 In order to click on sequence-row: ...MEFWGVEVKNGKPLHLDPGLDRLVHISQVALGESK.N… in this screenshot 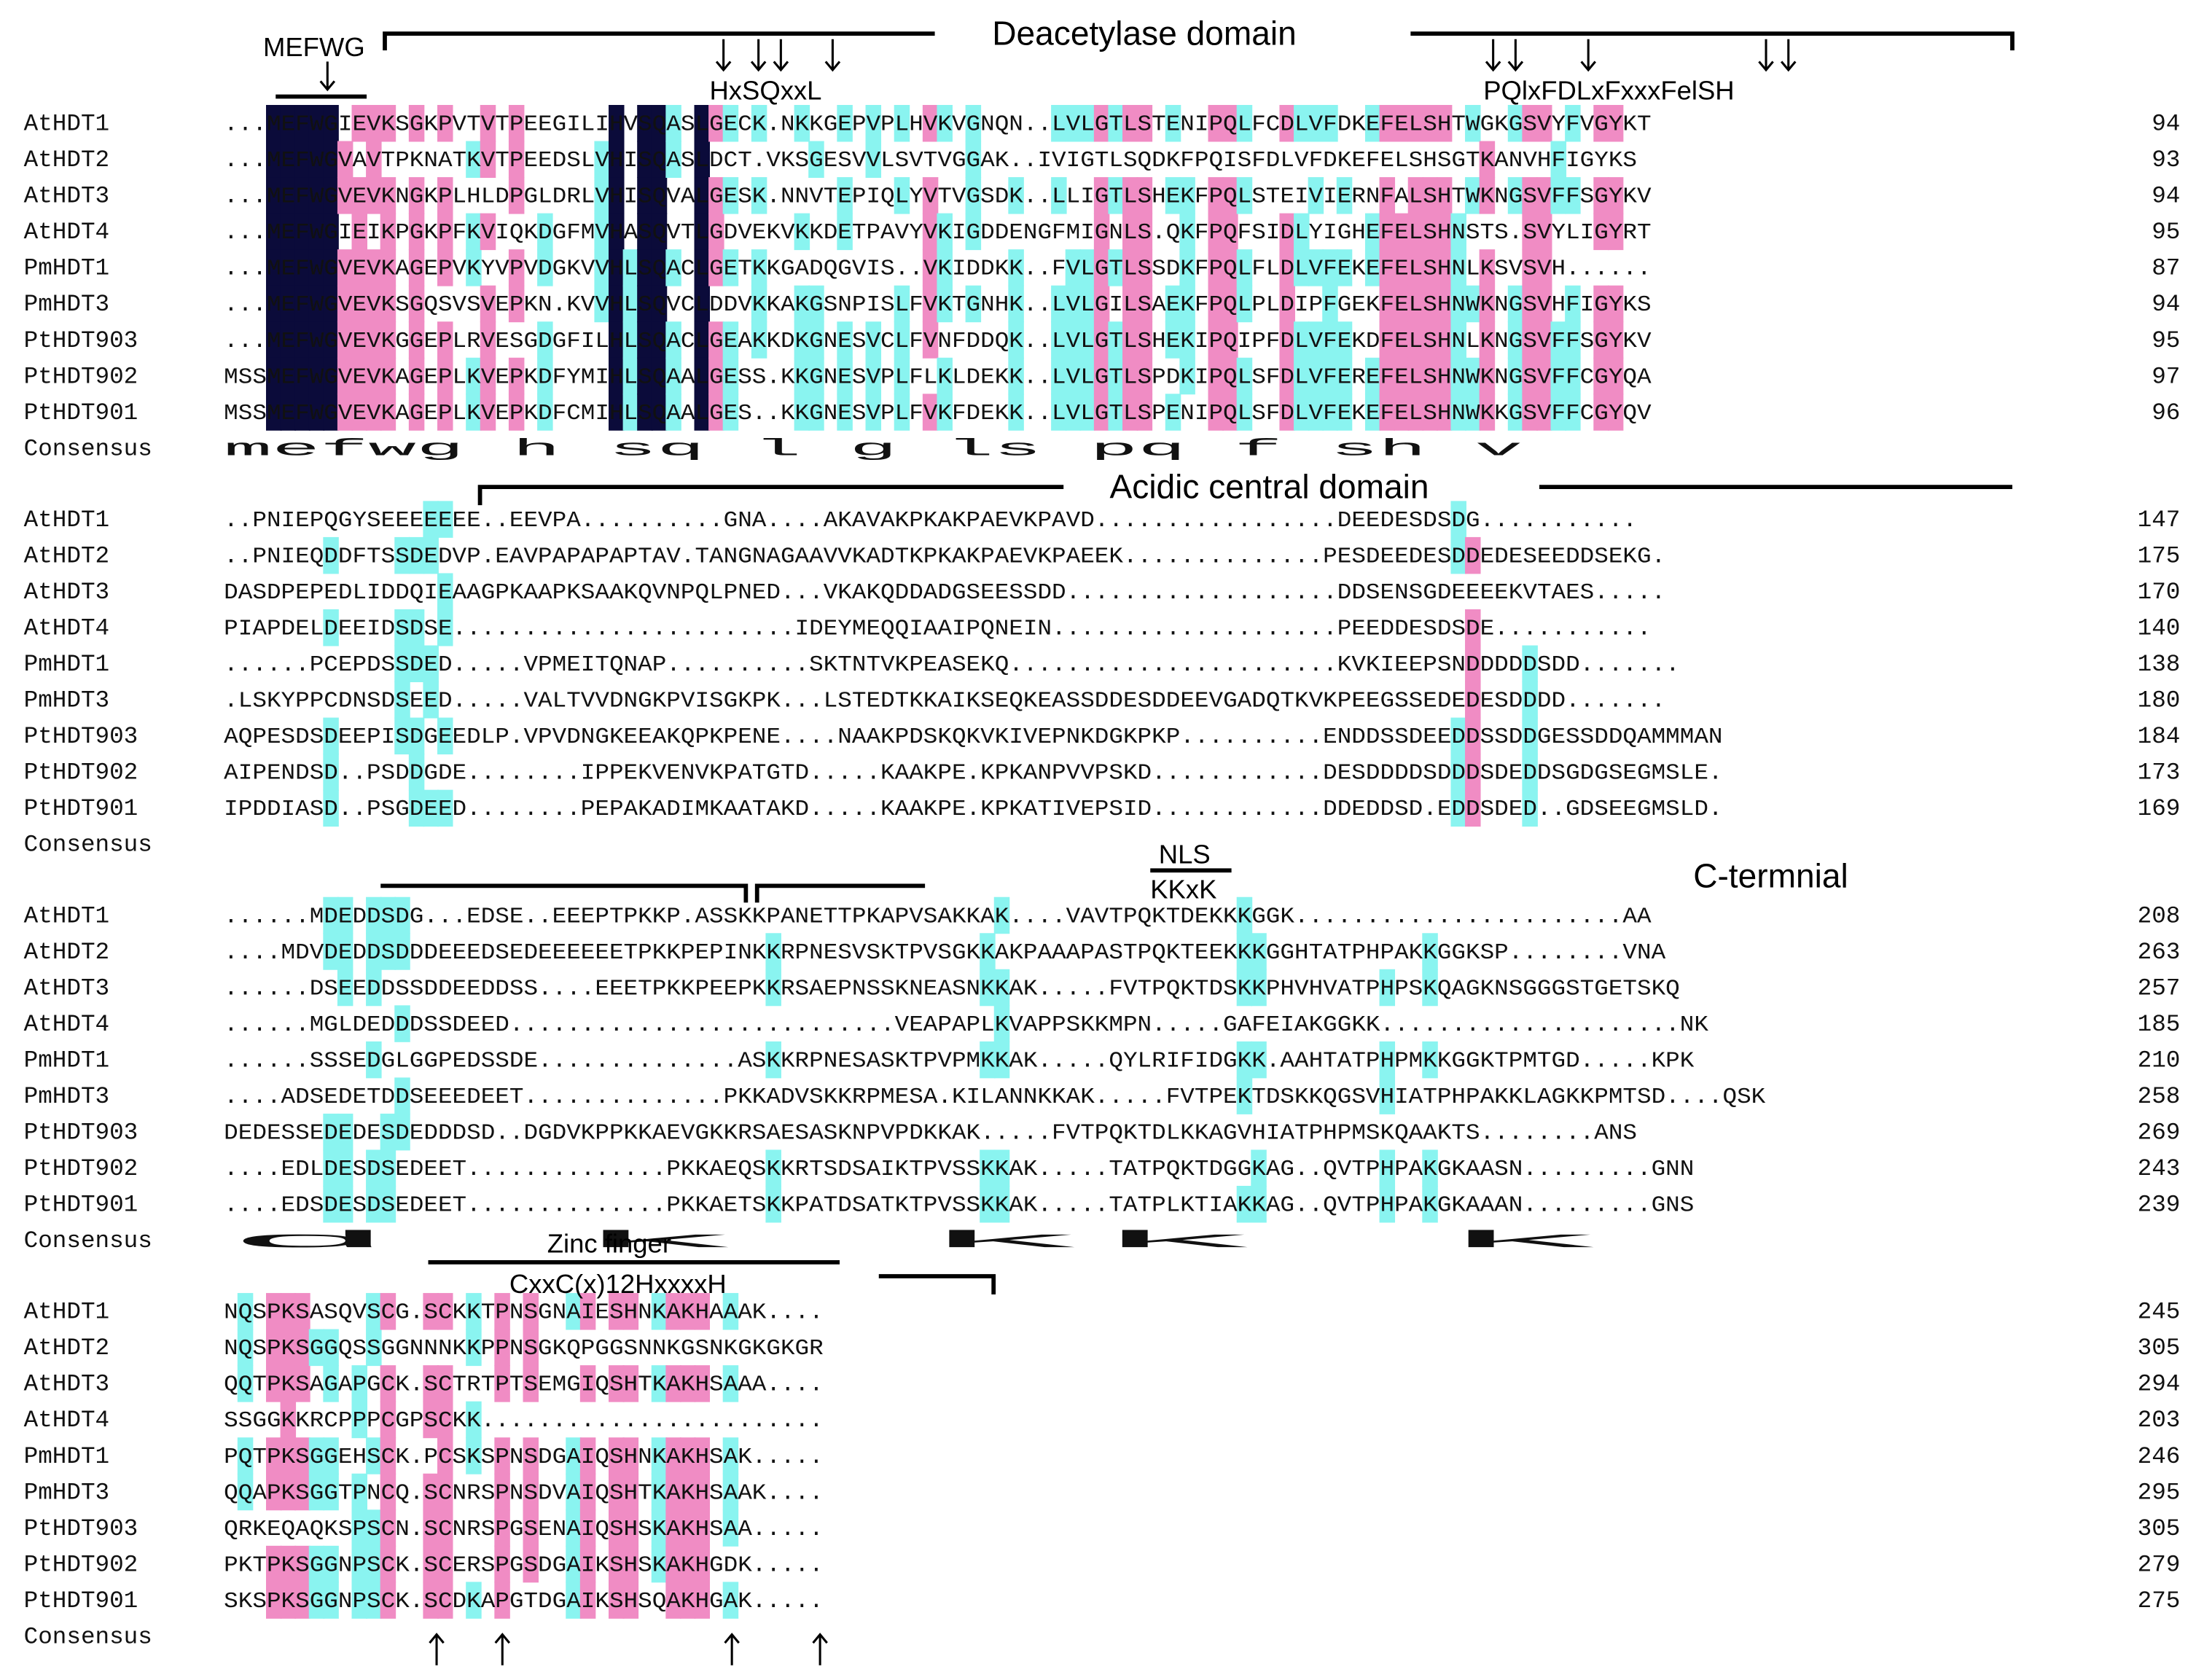, I will do `click(938, 197)`.